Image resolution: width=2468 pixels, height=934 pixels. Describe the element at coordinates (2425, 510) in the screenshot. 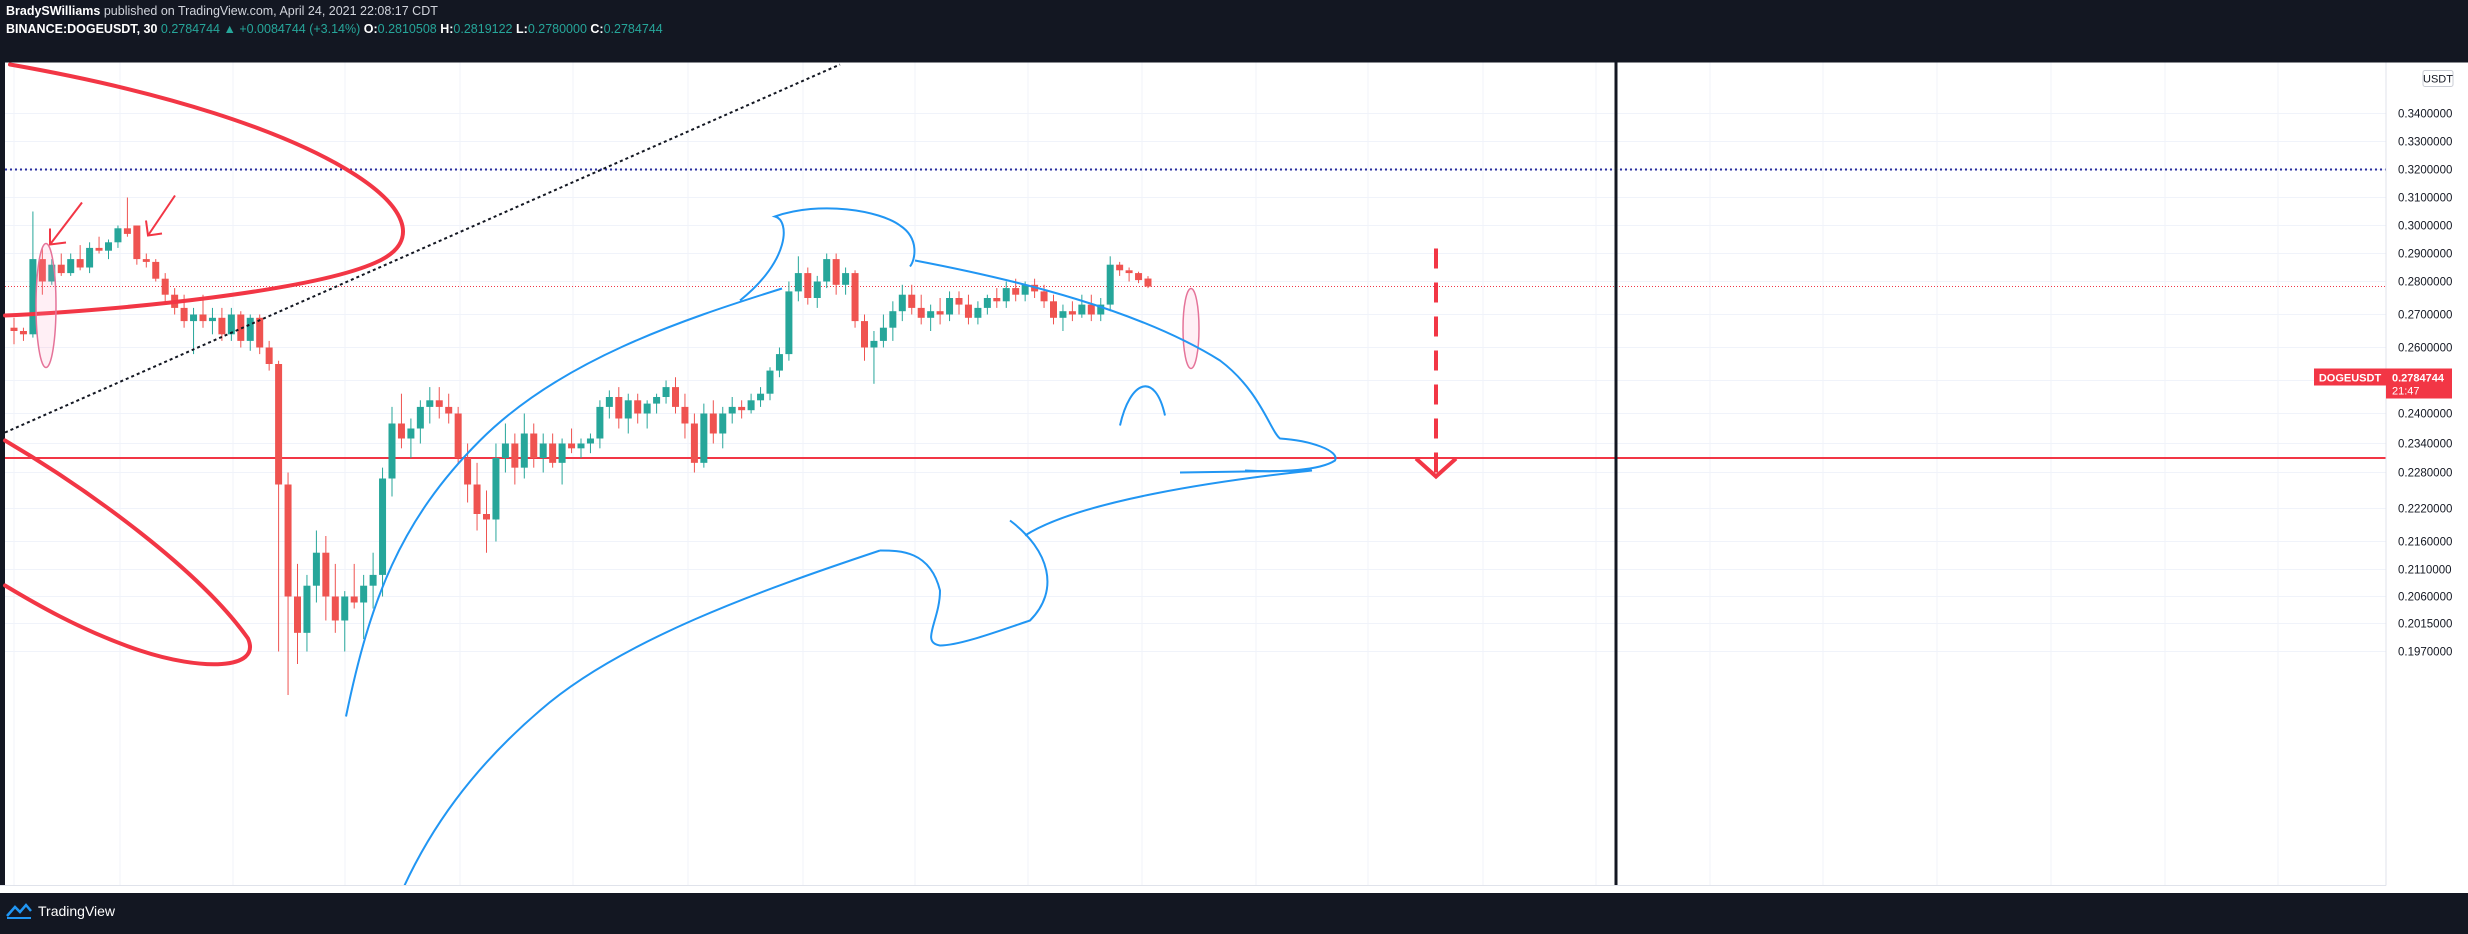

I see `price-tick-label: 0.2220000` at that location.